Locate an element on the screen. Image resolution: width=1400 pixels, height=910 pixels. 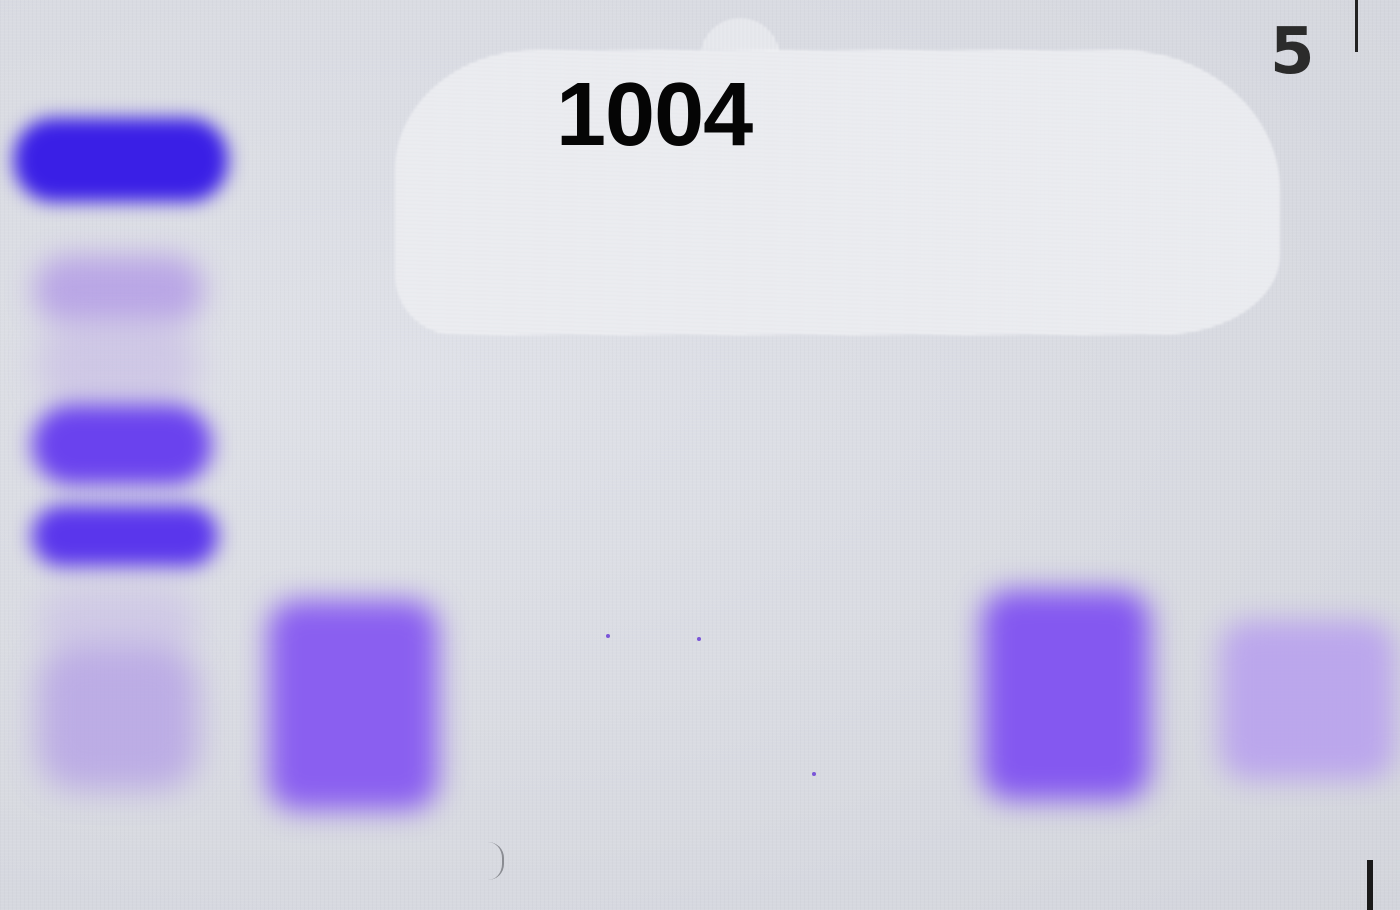
sample-lane-2-band is located at coordinates (353, 705).